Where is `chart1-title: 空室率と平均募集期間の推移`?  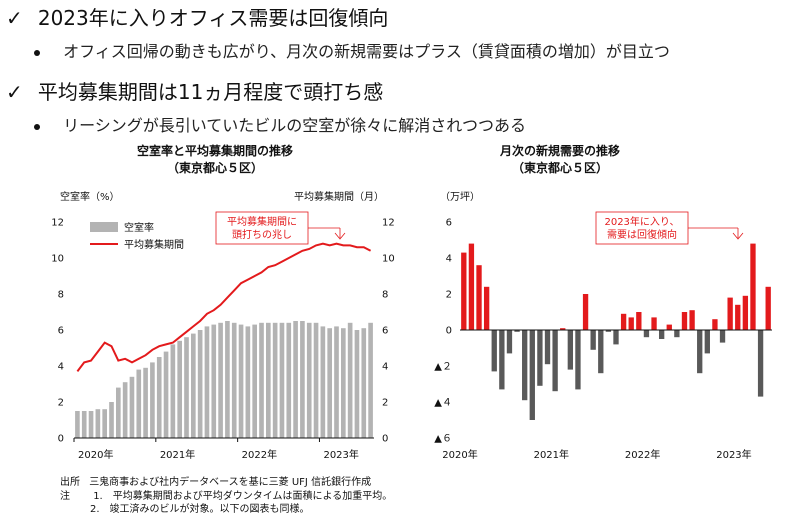
chart1-title: 空室率と平均募集期間の推移 is located at coordinates (214, 151).